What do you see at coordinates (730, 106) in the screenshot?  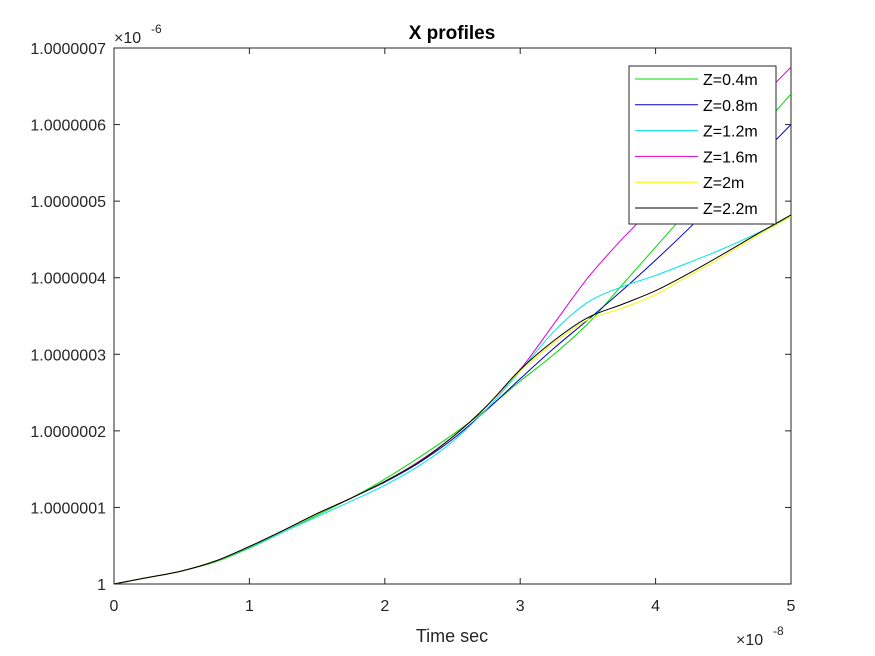 I see `legend-label: Z=0.8m` at bounding box center [730, 106].